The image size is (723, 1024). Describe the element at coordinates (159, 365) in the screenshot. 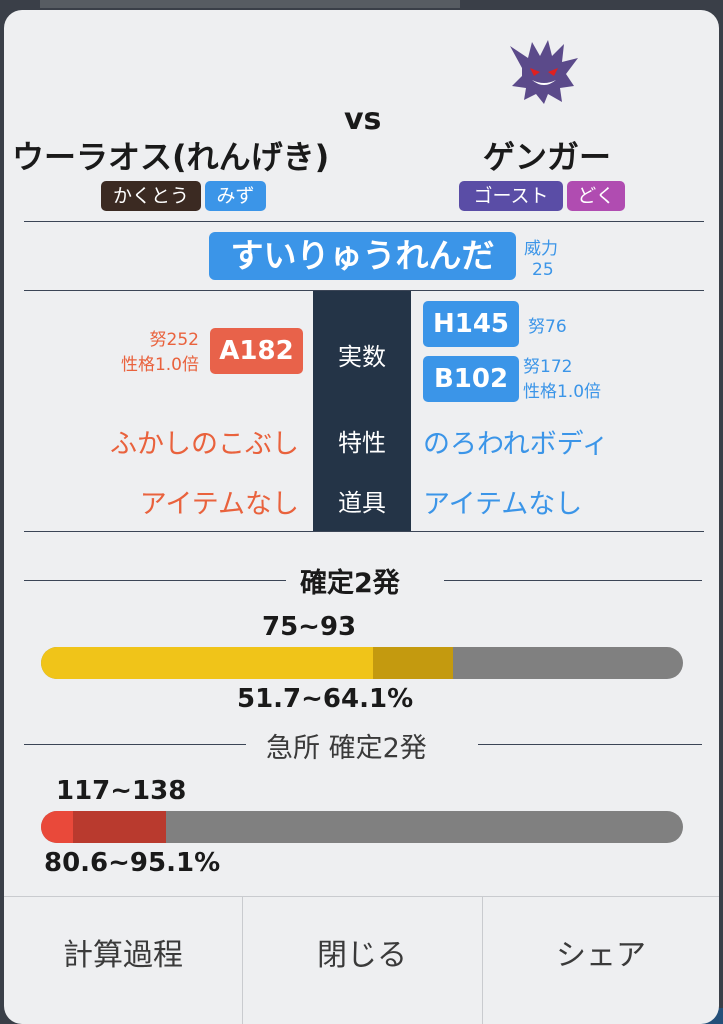

I see `attacker-nature: 性格1.0倍` at that location.